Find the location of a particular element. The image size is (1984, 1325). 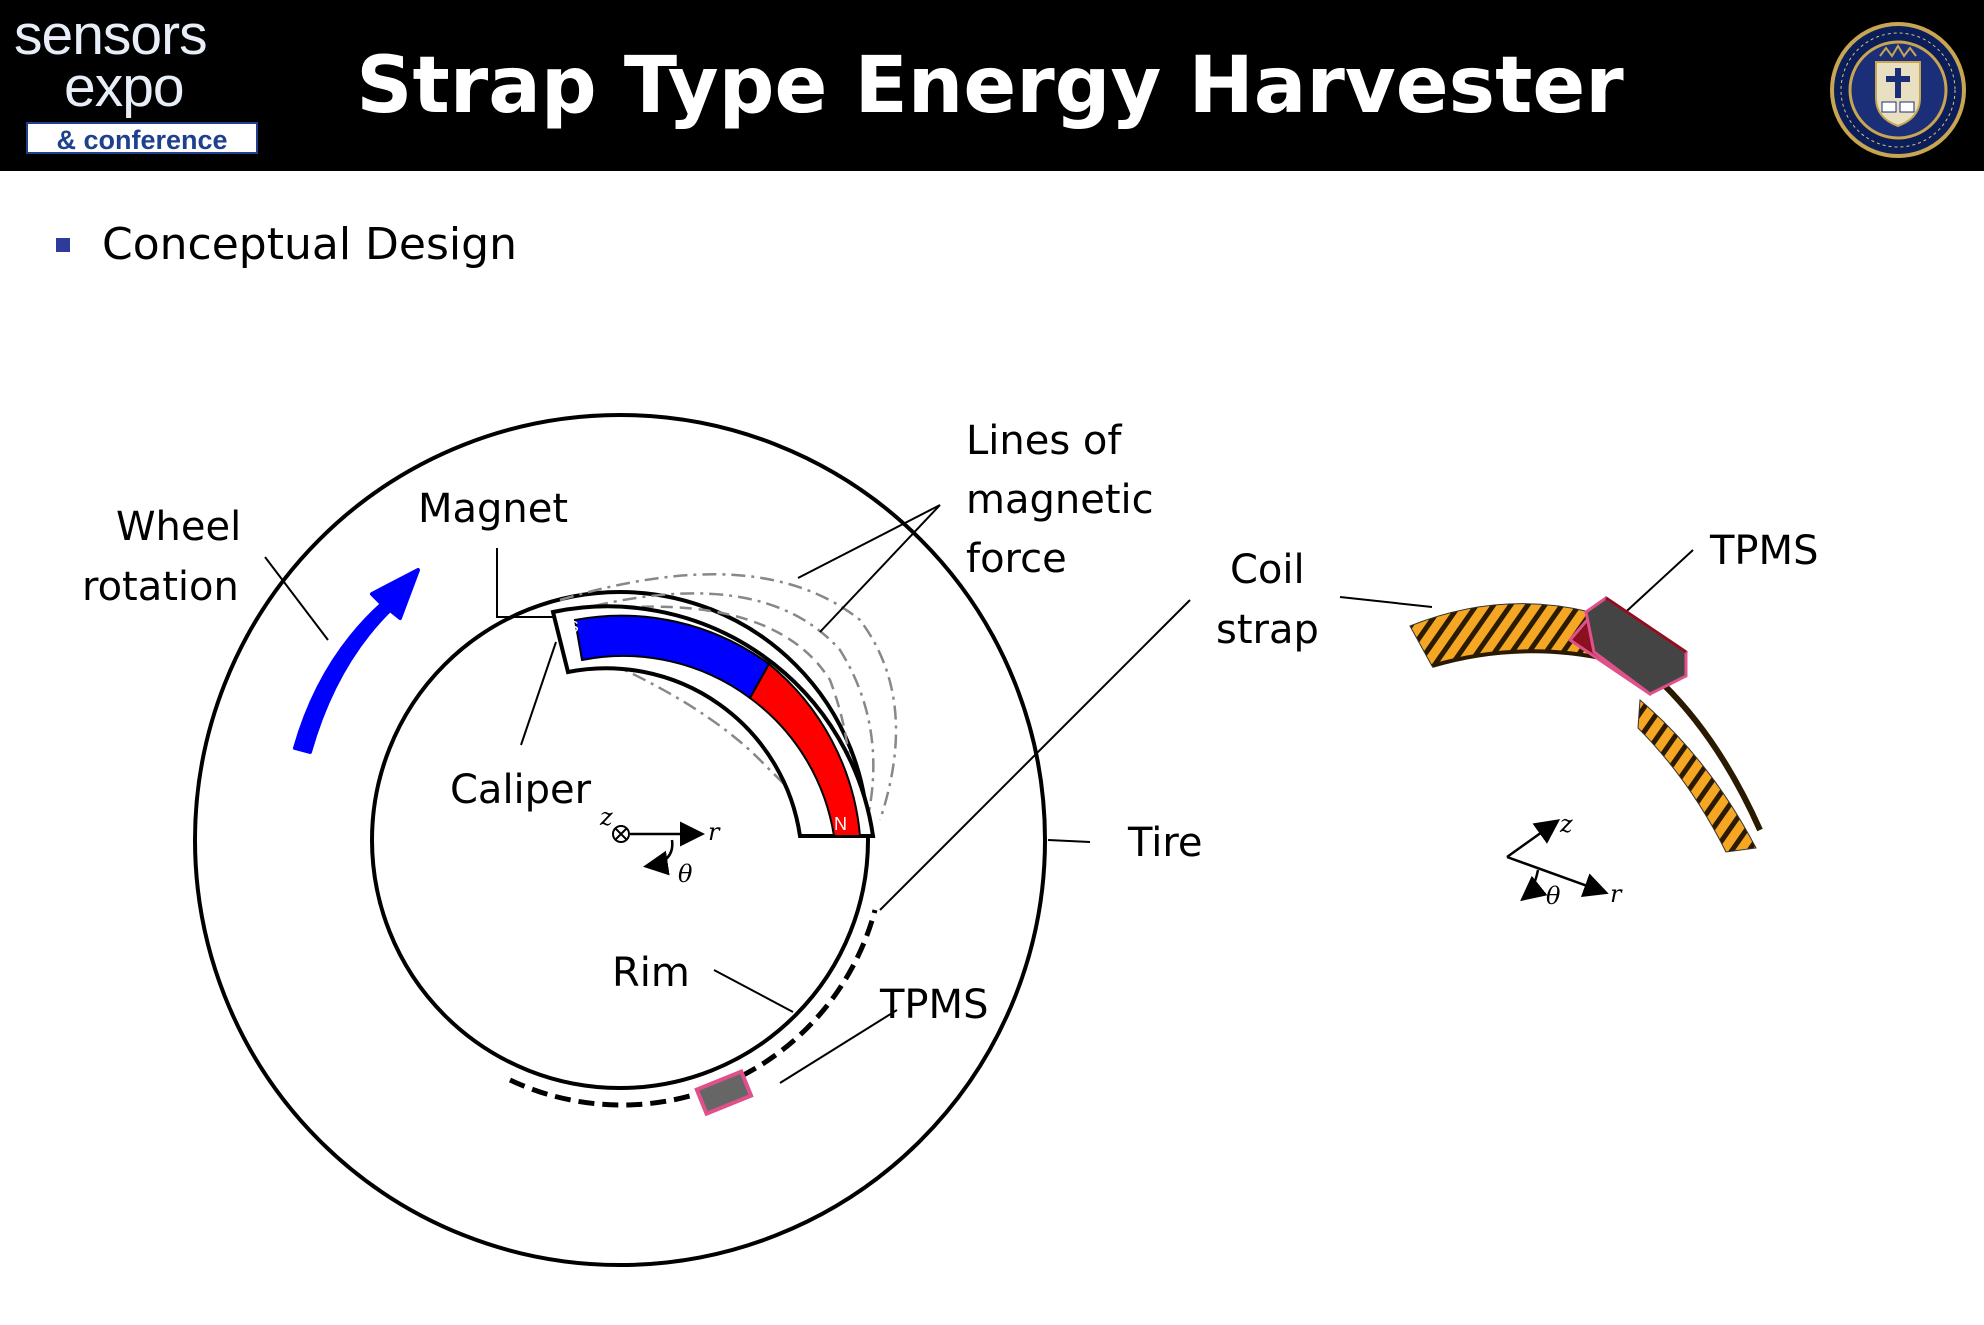

label-magnetic: magnetic is located at coordinates (1060, 500).